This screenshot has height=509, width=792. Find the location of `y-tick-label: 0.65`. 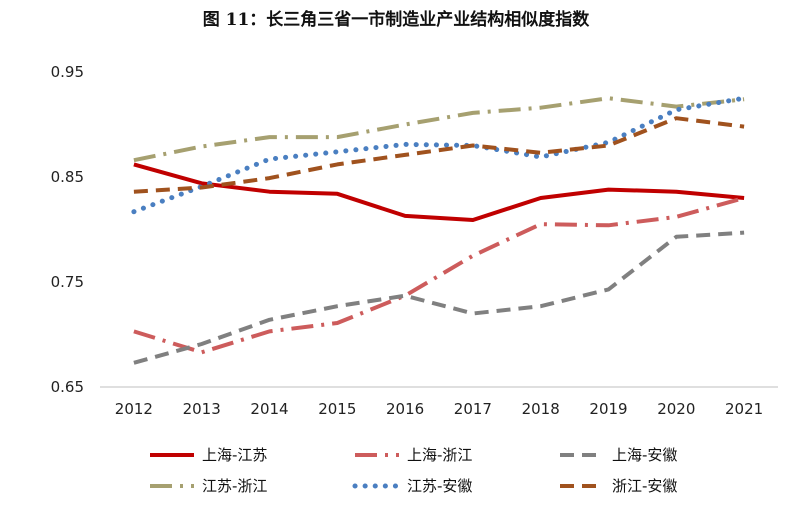

y-tick-label: 0.65 is located at coordinates (67, 387).